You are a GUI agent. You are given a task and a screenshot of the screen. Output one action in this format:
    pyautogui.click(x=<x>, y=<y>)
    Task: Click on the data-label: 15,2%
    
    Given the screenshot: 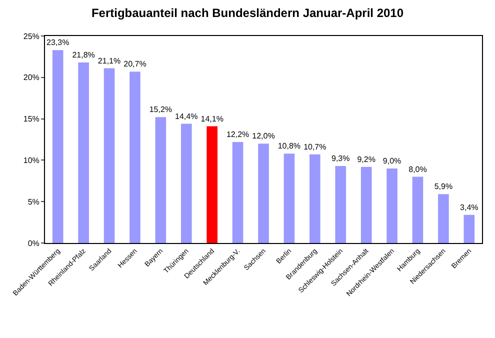 What is the action you would take?
    pyautogui.click(x=160, y=109)
    